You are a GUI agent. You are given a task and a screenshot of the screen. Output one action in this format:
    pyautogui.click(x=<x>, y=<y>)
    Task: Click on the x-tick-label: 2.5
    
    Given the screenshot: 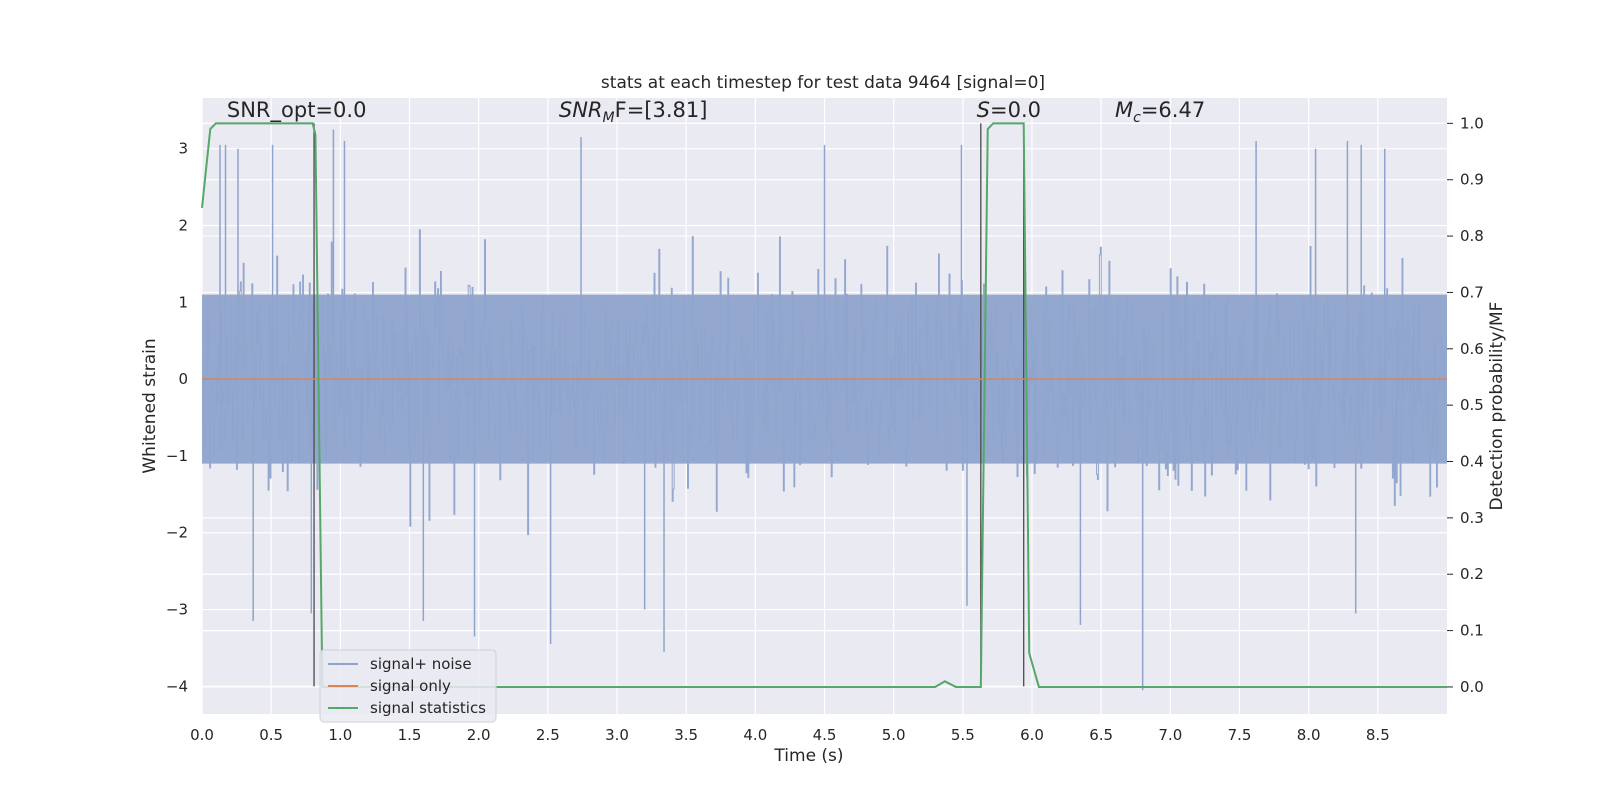 What is the action you would take?
    pyautogui.click(x=548, y=735)
    